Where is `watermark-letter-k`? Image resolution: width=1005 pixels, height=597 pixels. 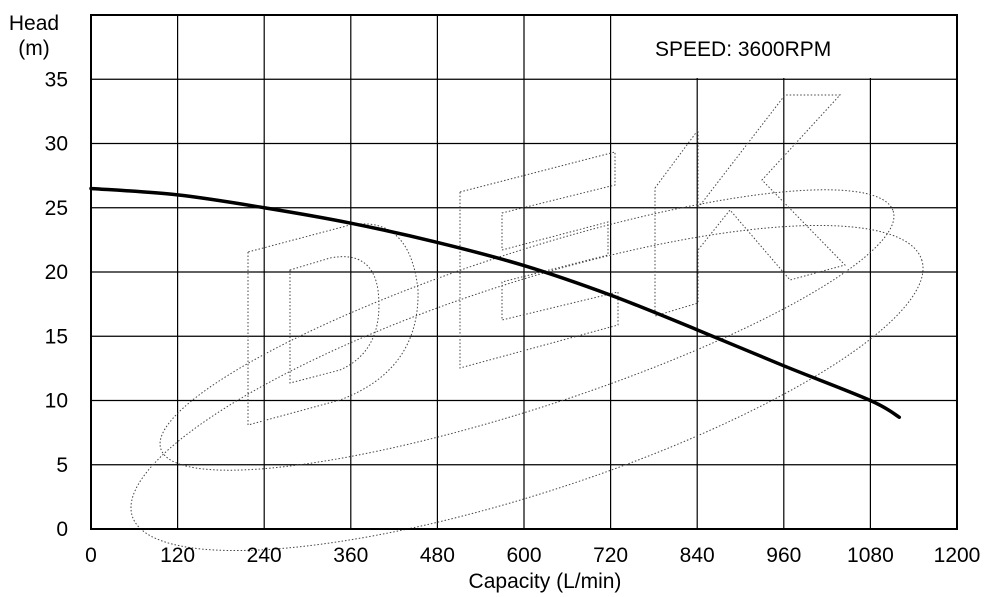
watermark-letter-k is located at coordinates (750, 205).